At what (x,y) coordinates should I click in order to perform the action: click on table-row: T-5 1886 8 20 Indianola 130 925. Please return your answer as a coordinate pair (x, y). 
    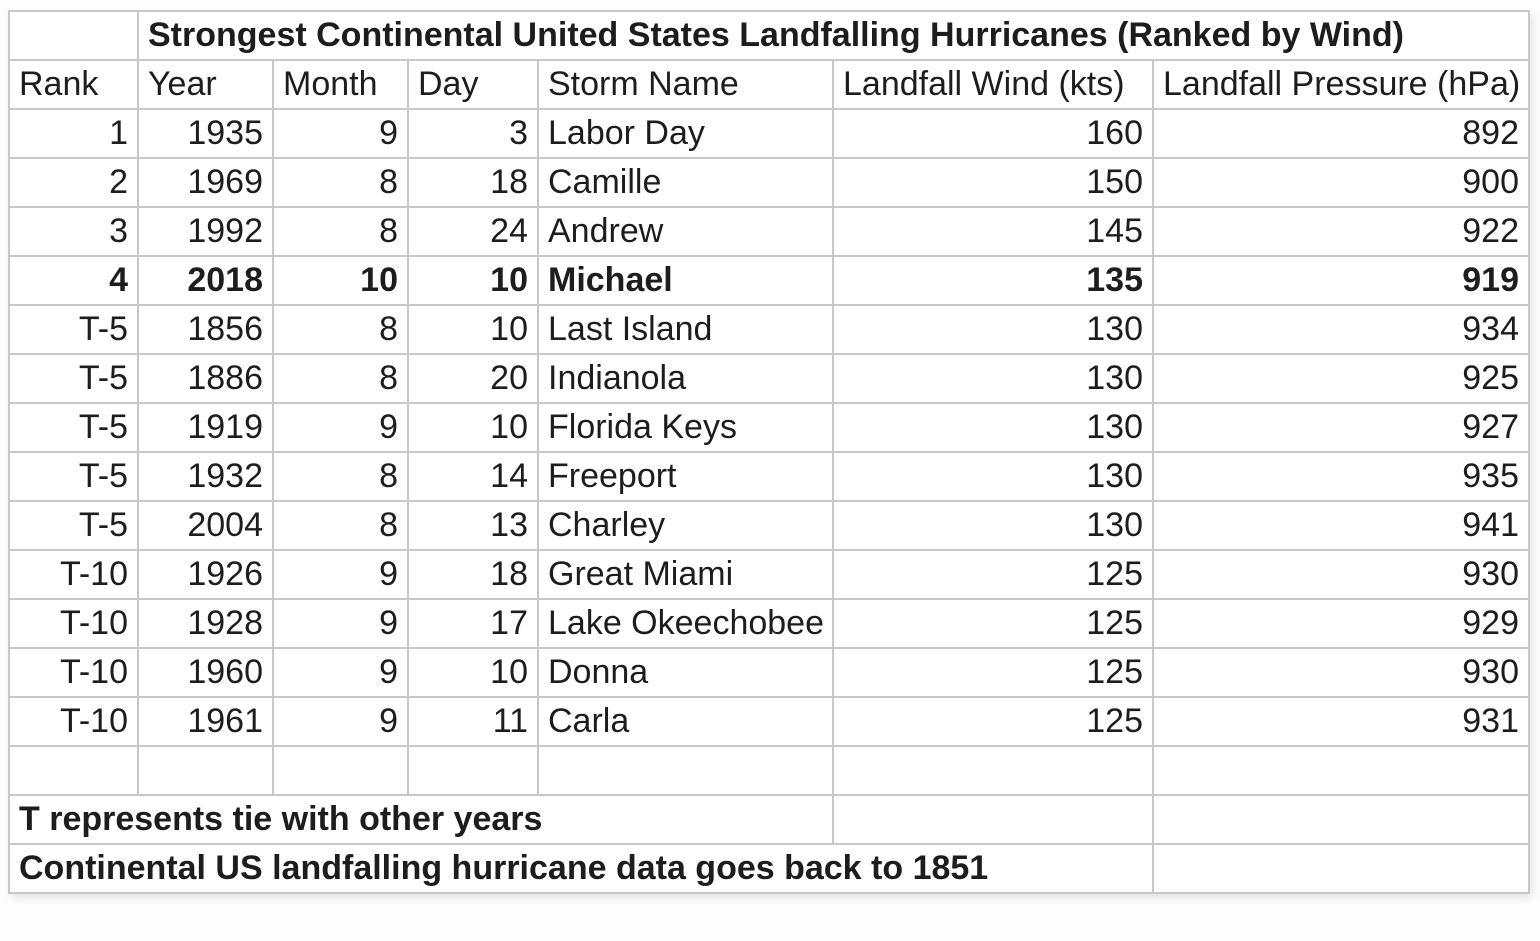
    Looking at the image, I should click on (769, 378).